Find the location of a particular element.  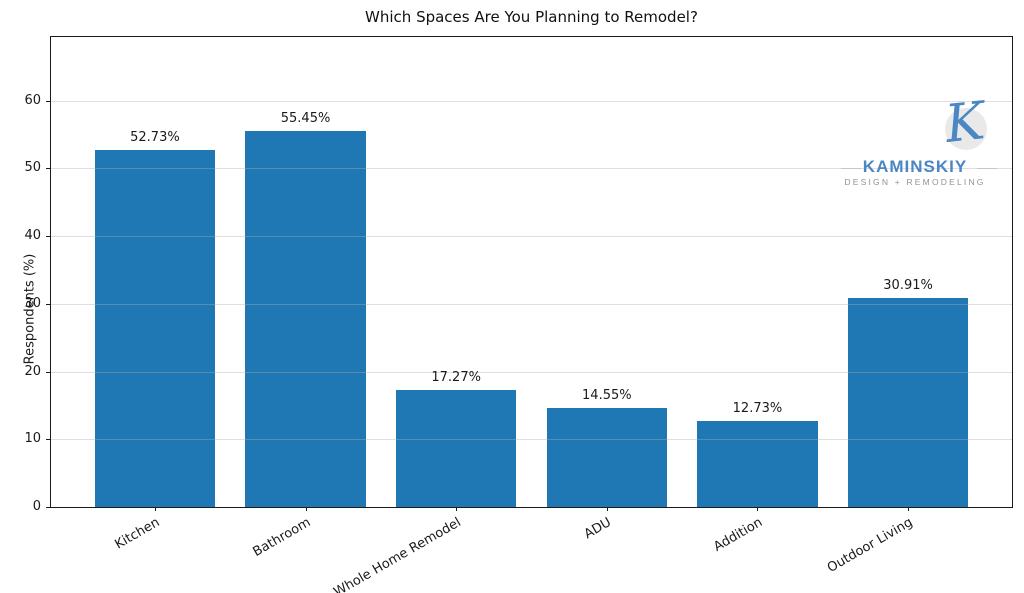

bar-value-label: 52.73% is located at coordinates (155, 137).